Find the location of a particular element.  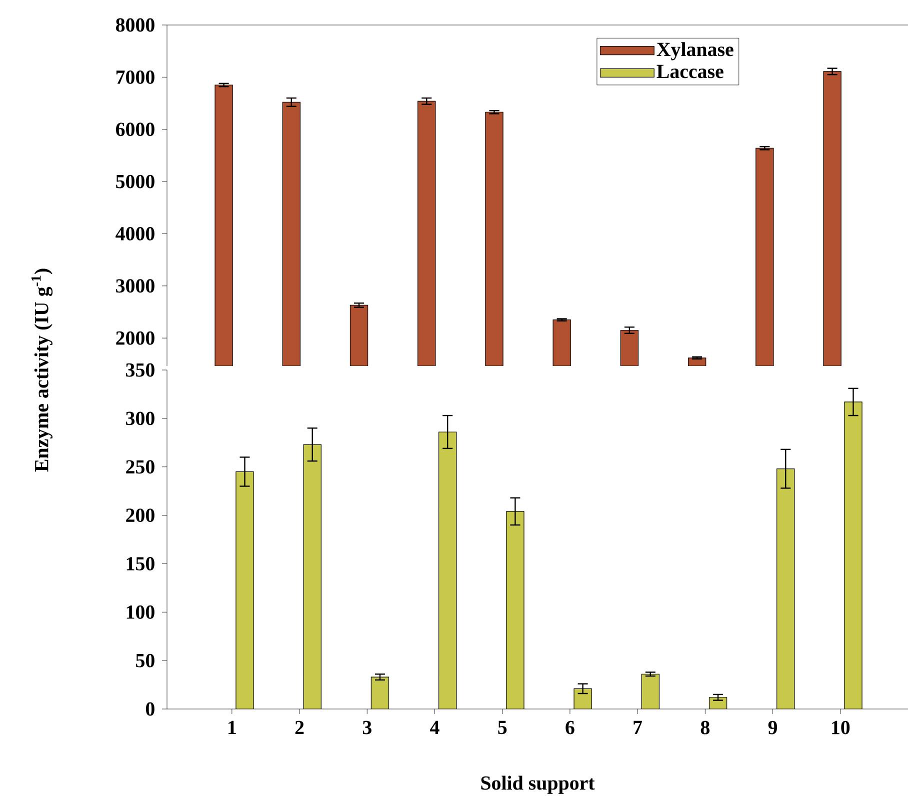

x-tick-label: 4 is located at coordinates (435, 727).